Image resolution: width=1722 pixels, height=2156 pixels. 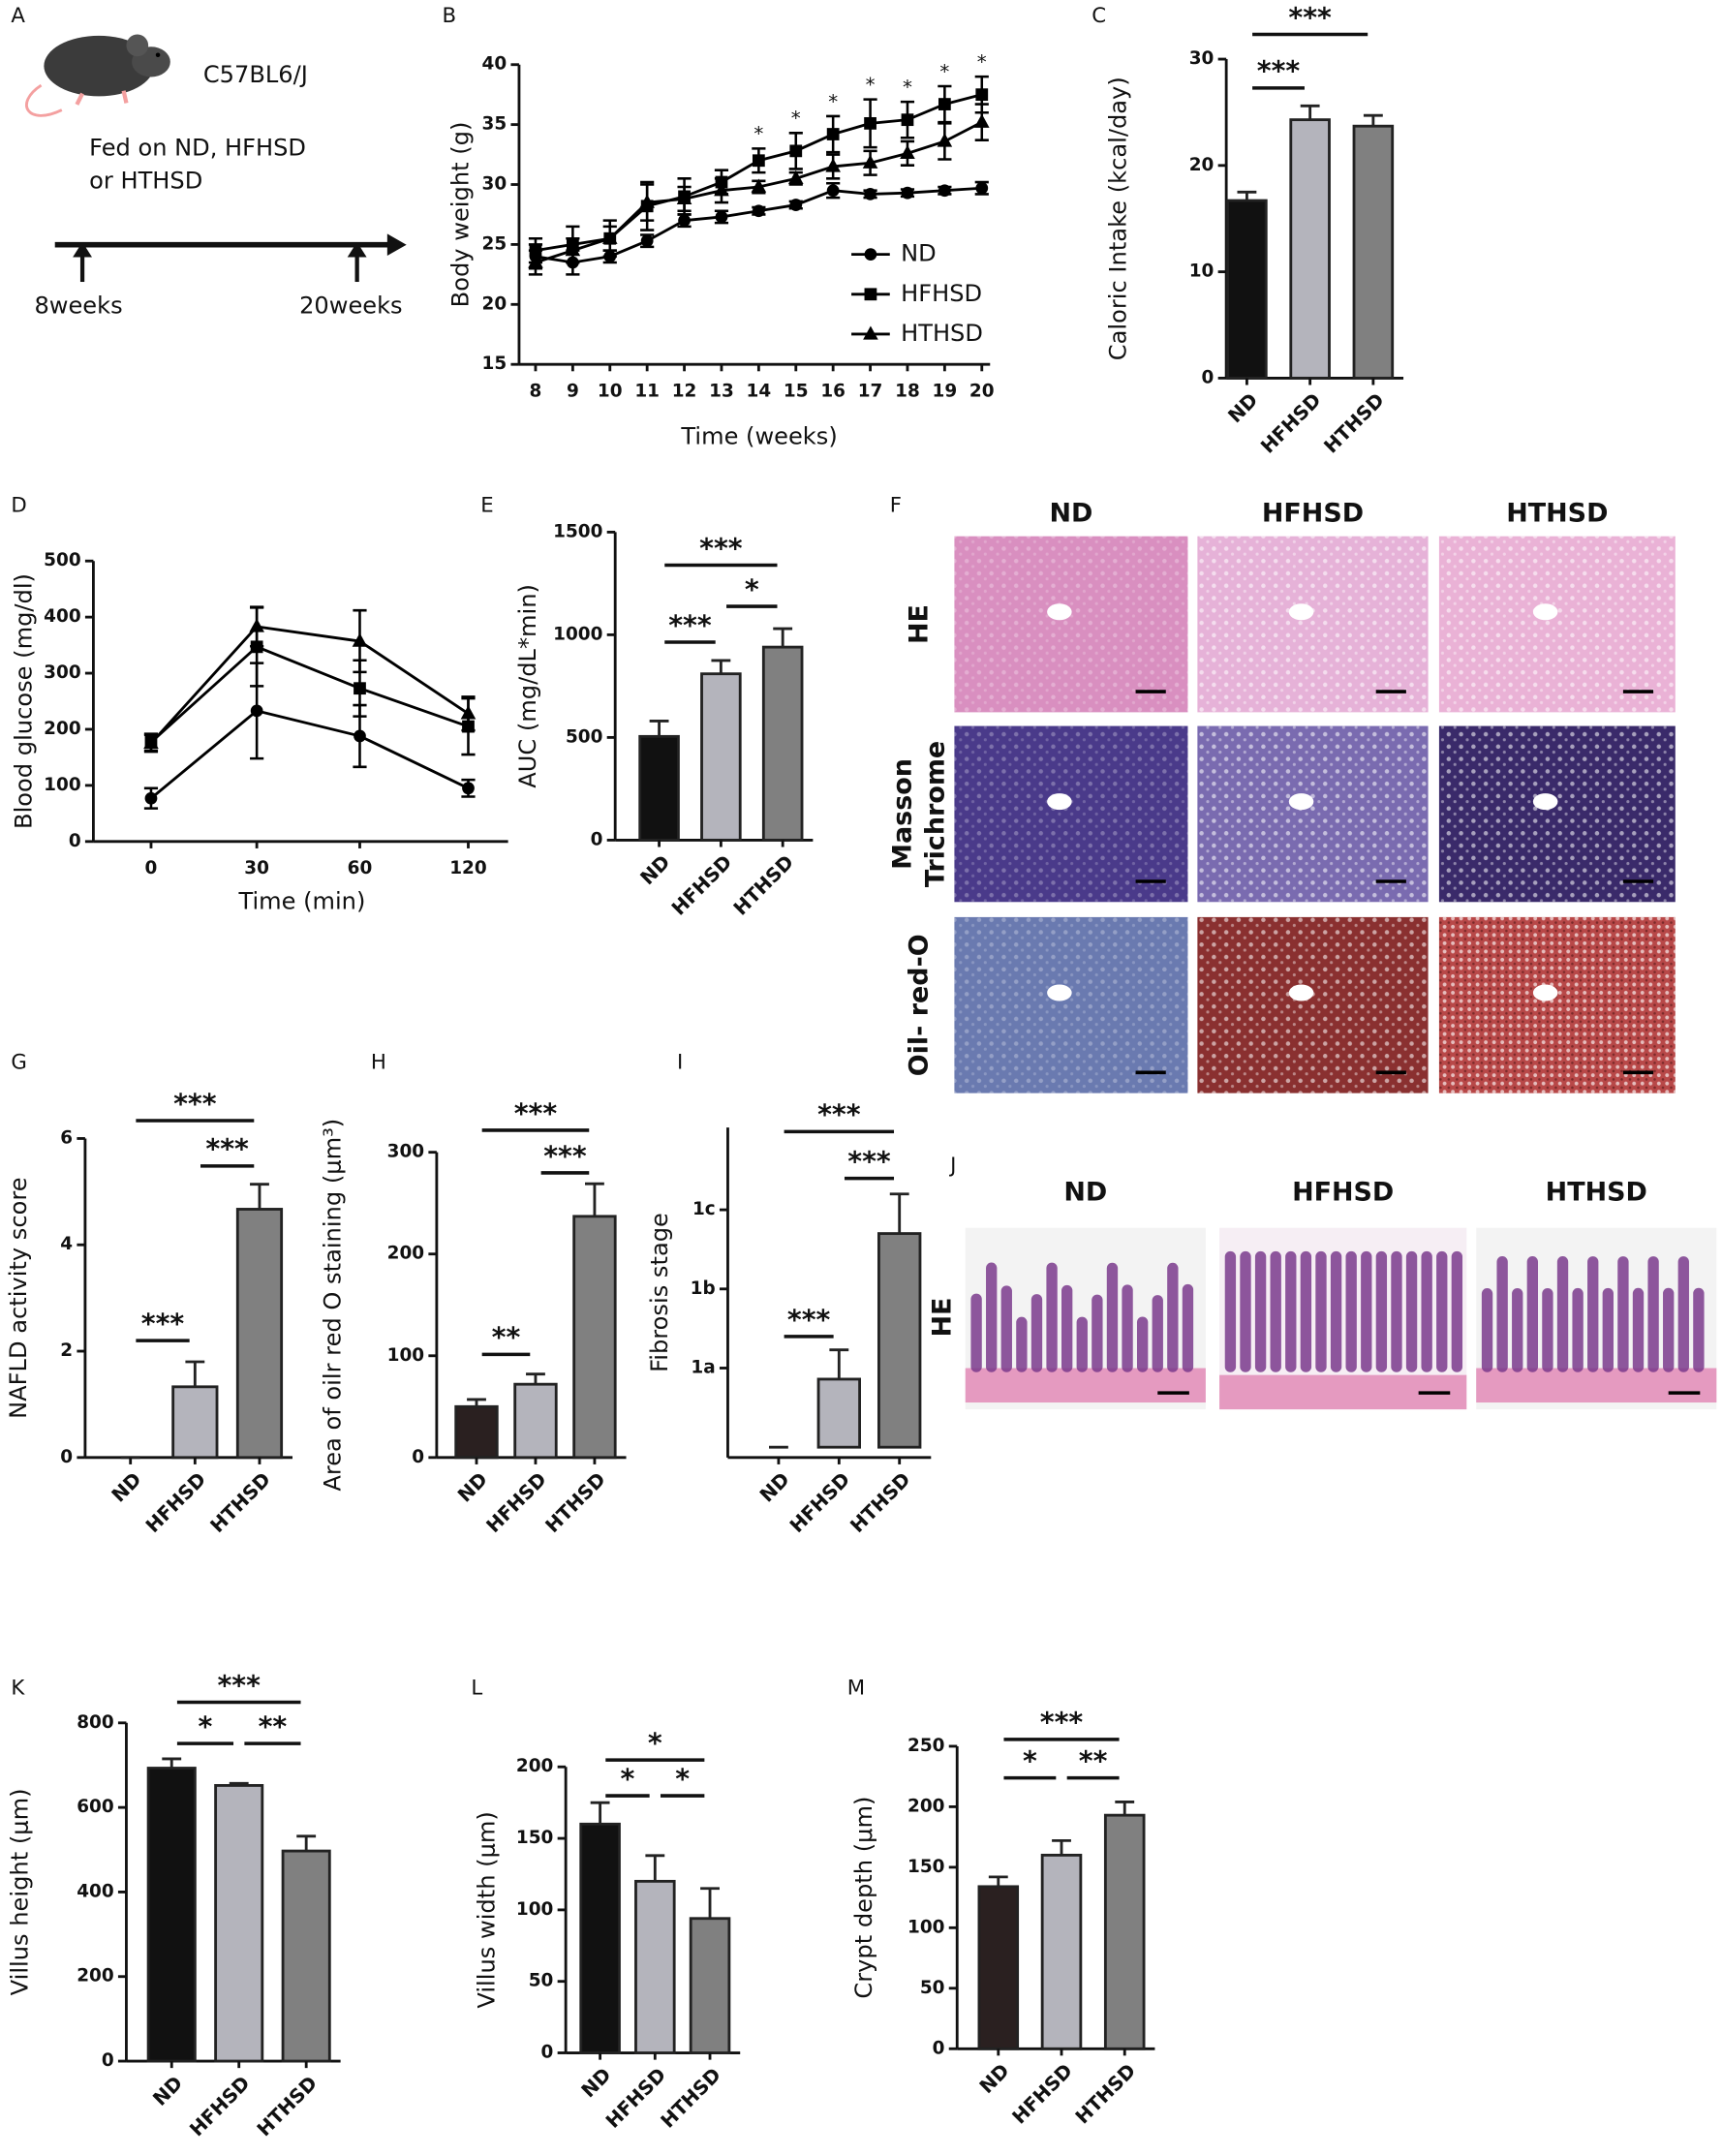 What do you see at coordinates (941, 293) in the screenshot?
I see `legend-label: HFHSD` at bounding box center [941, 293].